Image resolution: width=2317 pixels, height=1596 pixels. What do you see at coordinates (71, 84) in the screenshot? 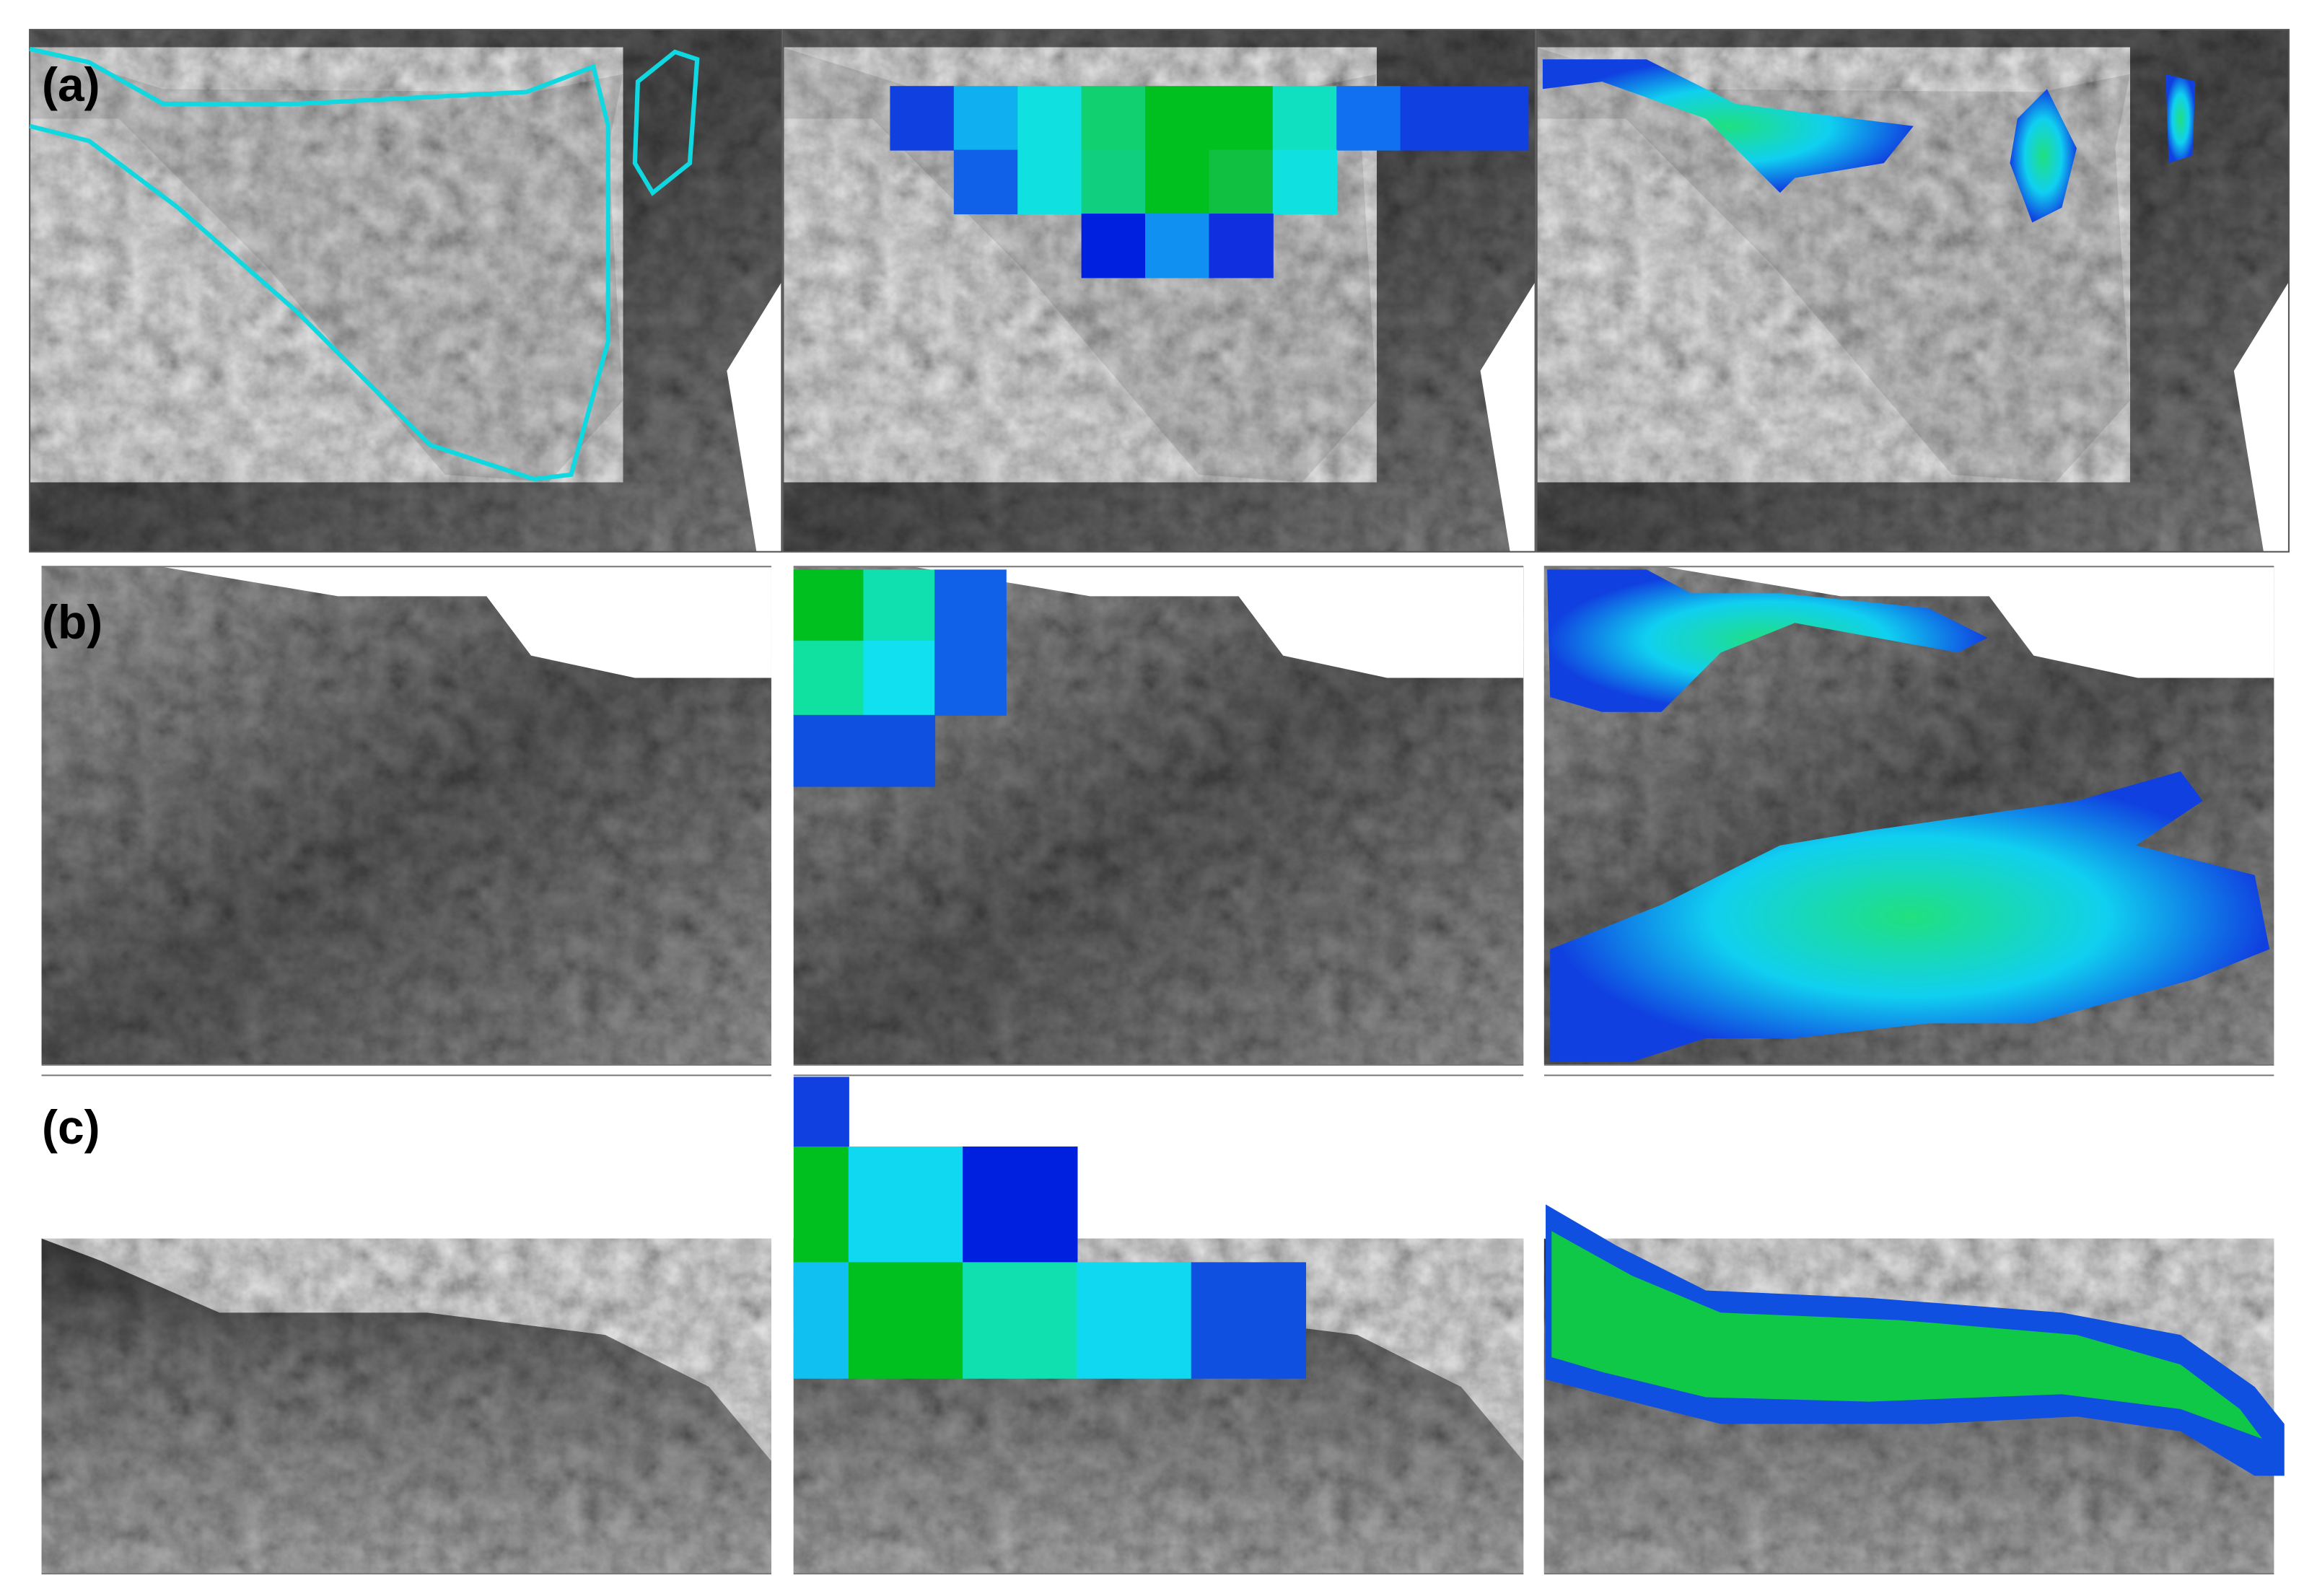
I see `panel-label: (a)` at bounding box center [71, 84].